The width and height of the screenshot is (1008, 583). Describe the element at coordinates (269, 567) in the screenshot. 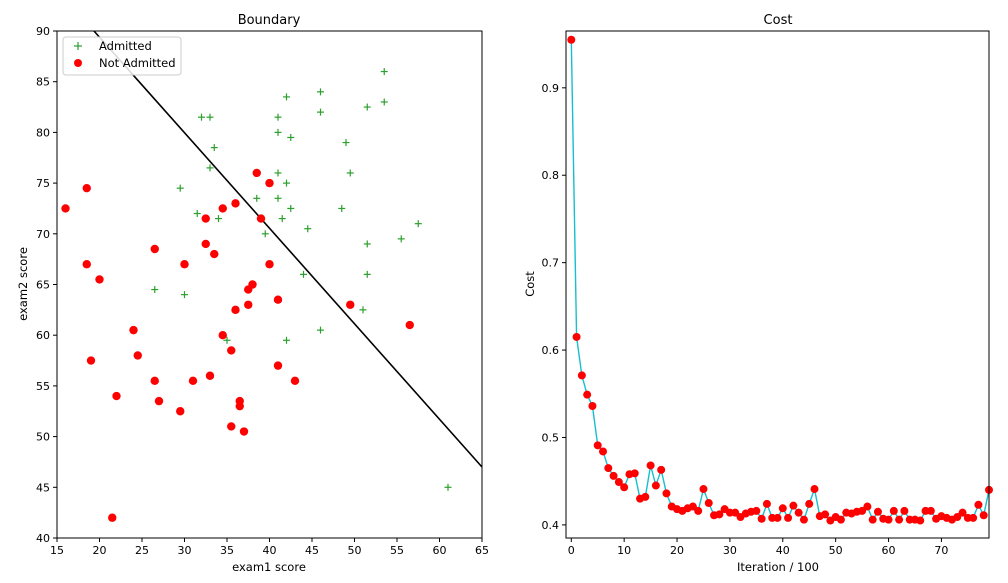

I see `boundary-x-axis-label: exam1 score` at that location.